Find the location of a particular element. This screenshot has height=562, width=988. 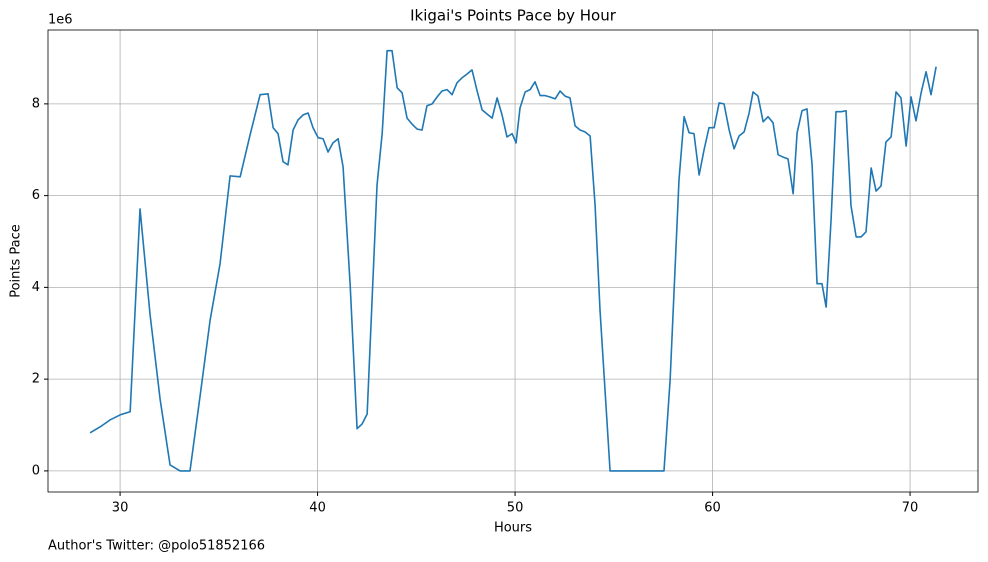

x-axis-label: Hours is located at coordinates (513, 528).